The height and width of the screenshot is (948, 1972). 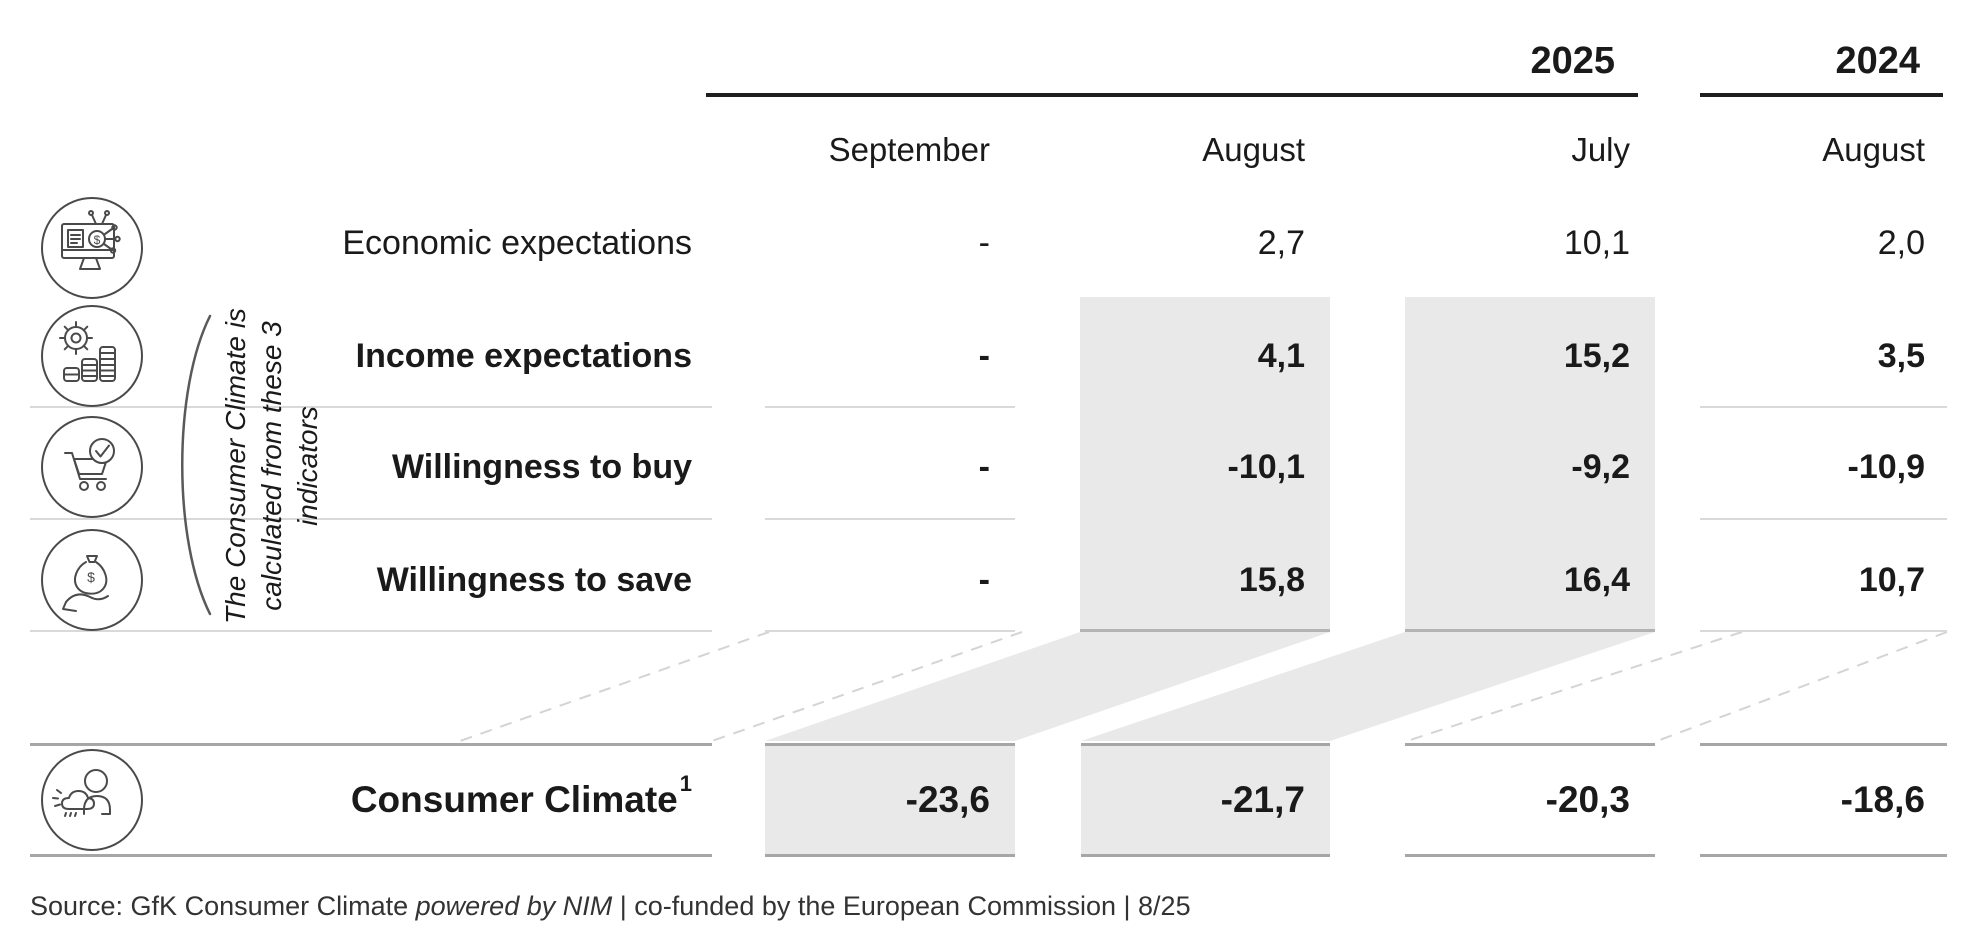 I want to click on summary-footnote-marker: 1, so click(x=685, y=783).